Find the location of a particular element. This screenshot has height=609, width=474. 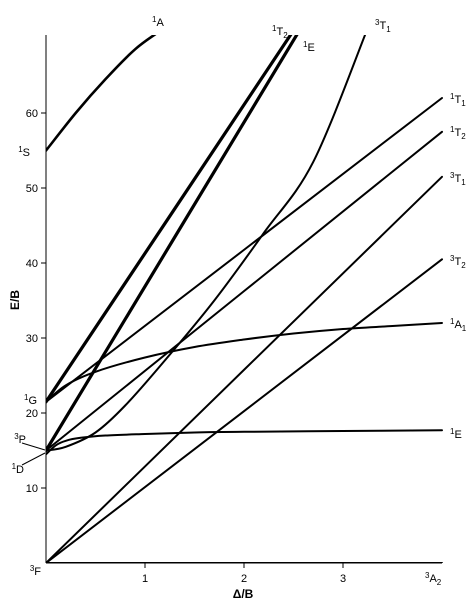

term-label-left-2: 3P is located at coordinates (20, 439).